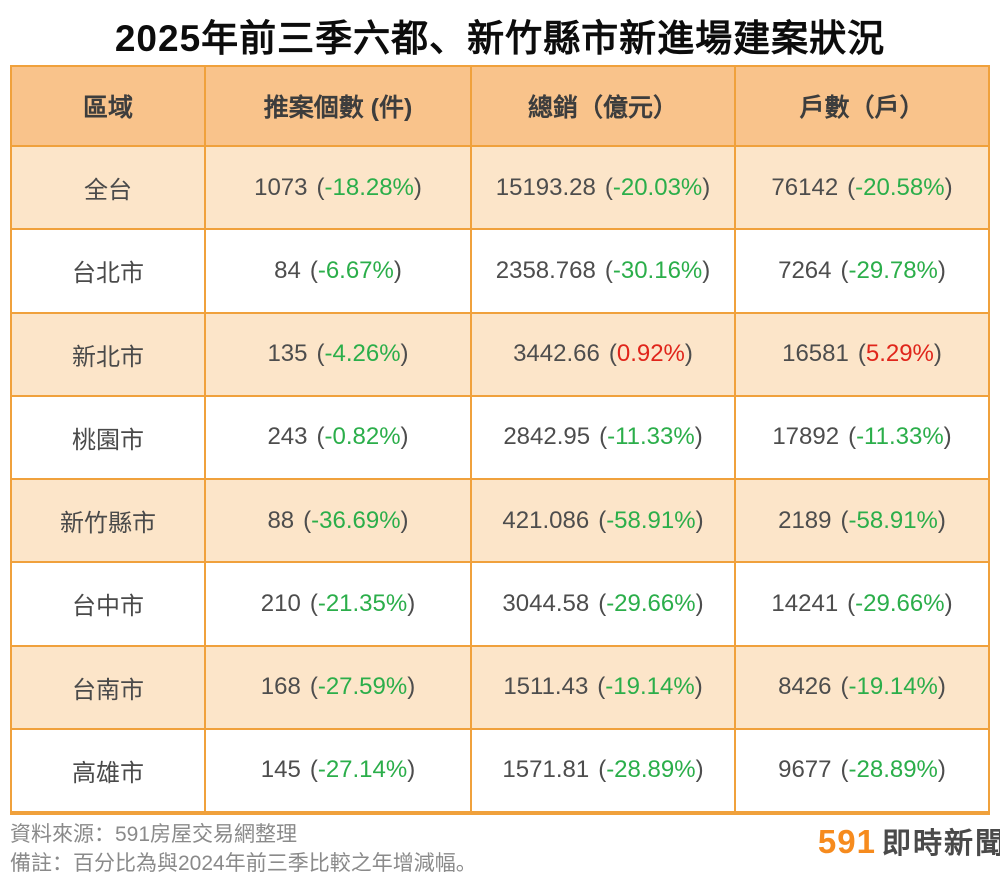  Describe the element at coordinates (108, 191) in the screenshot. I see `region-label: 全台` at that location.